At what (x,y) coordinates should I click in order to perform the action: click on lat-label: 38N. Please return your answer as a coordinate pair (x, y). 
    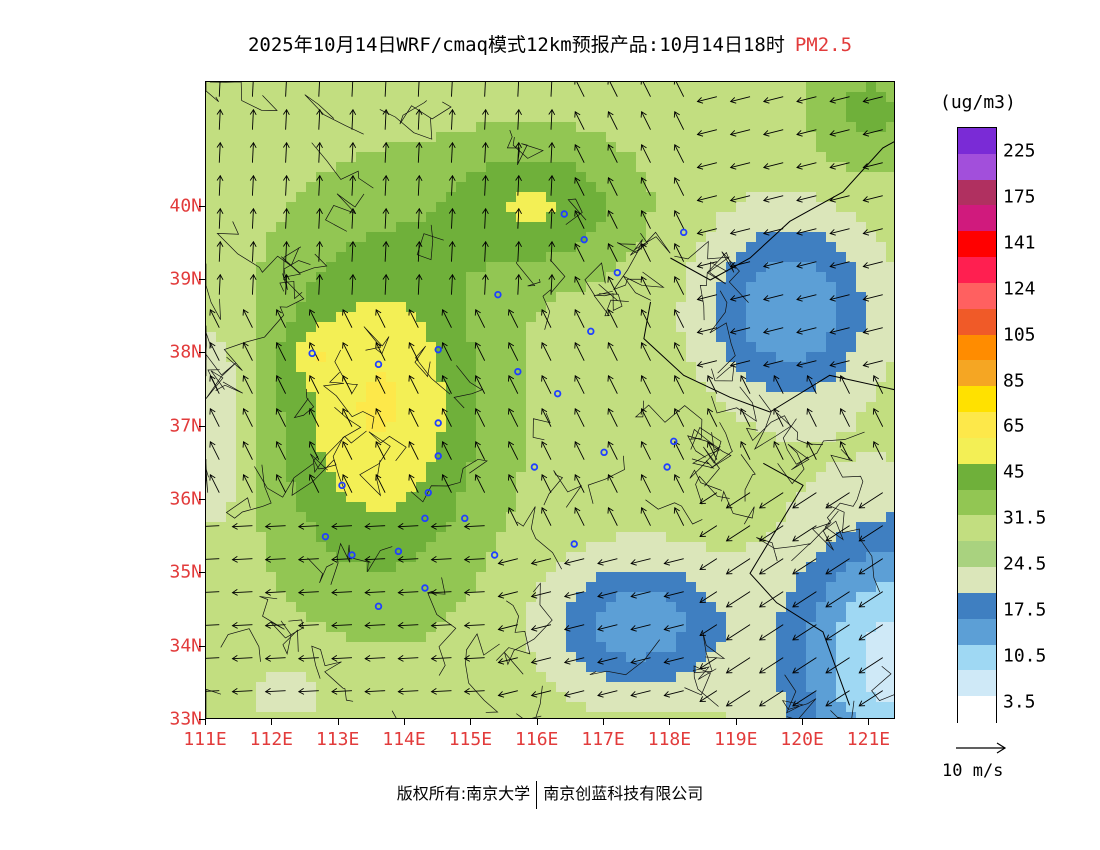
    Looking at the image, I should click on (185, 352).